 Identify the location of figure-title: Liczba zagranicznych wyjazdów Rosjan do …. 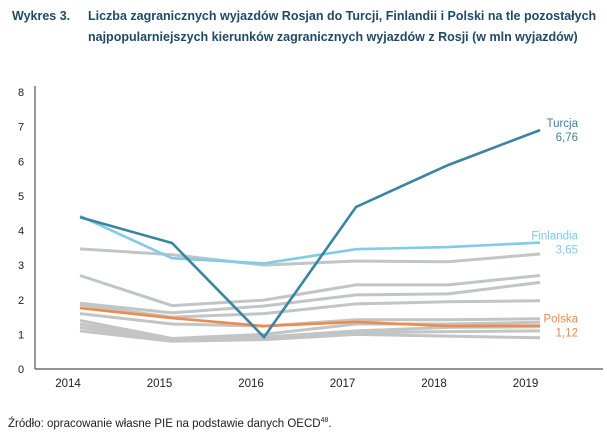
(342, 26).